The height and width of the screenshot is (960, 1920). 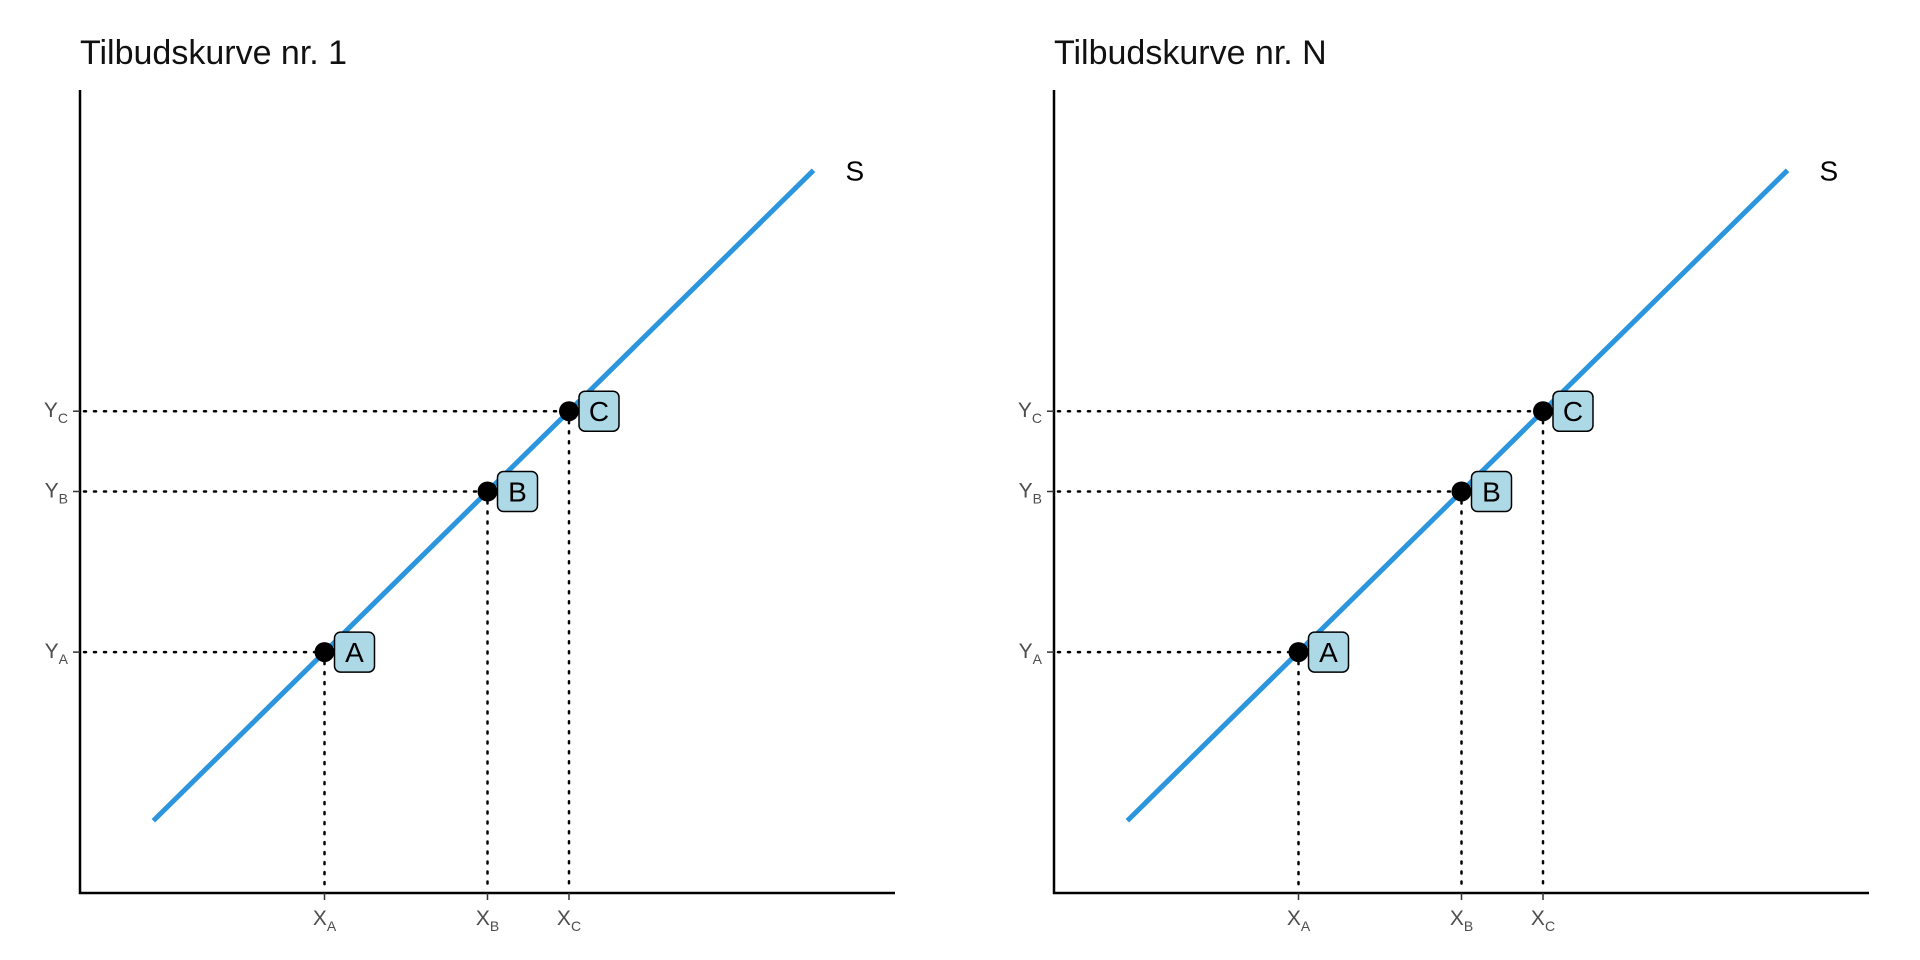 What do you see at coordinates (213, 53) in the screenshot?
I see `chart-title: Tilbudskurve nr. 1` at bounding box center [213, 53].